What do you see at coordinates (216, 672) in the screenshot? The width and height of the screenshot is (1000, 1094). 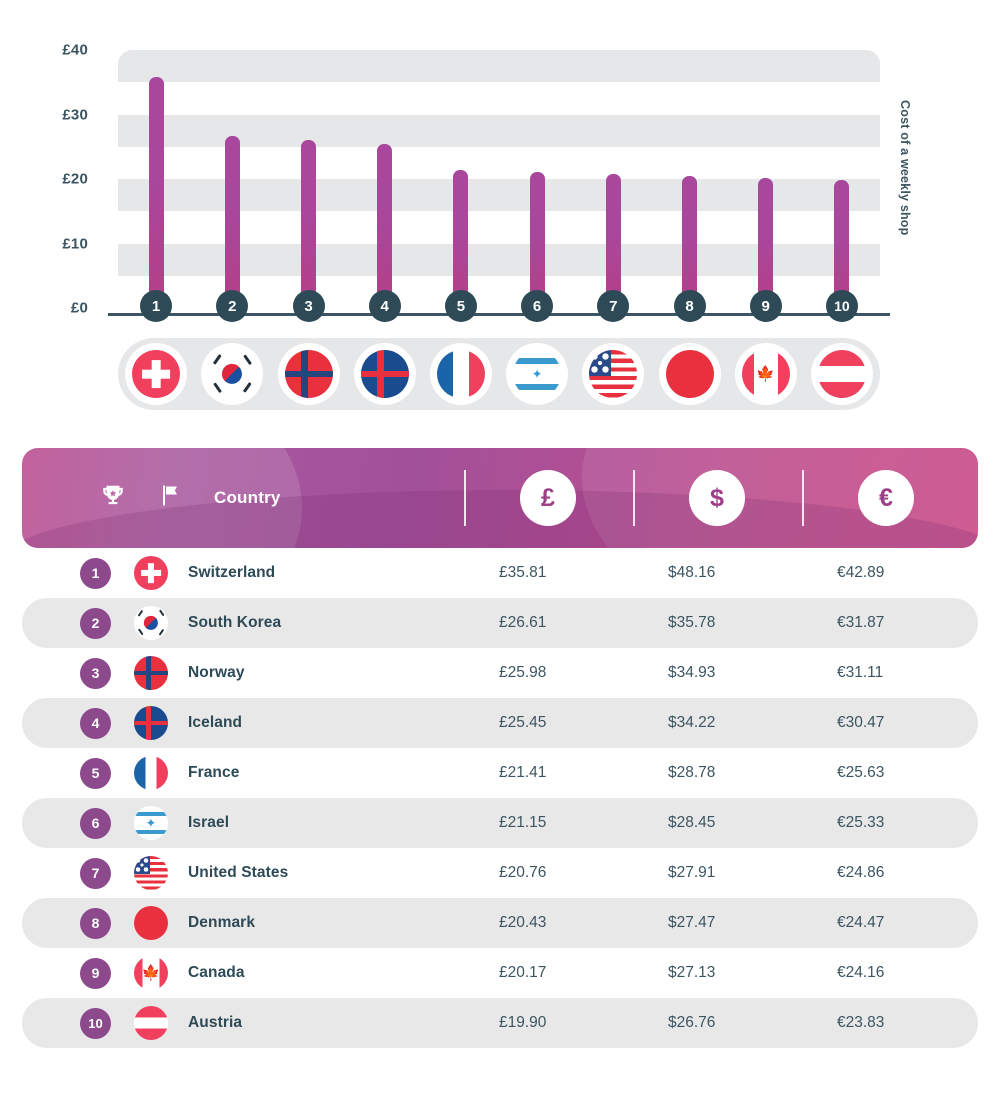 I see `country-name: Norway` at bounding box center [216, 672].